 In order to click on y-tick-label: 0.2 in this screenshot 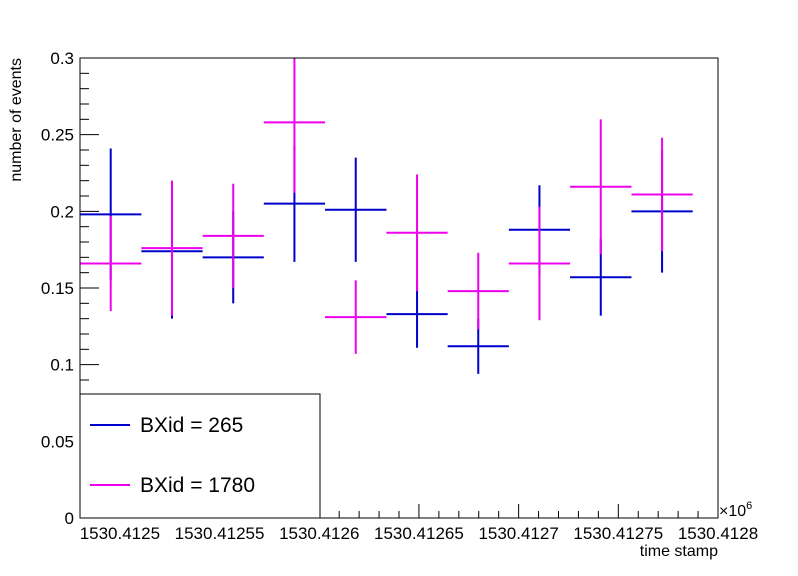, I will do `click(62, 211)`.